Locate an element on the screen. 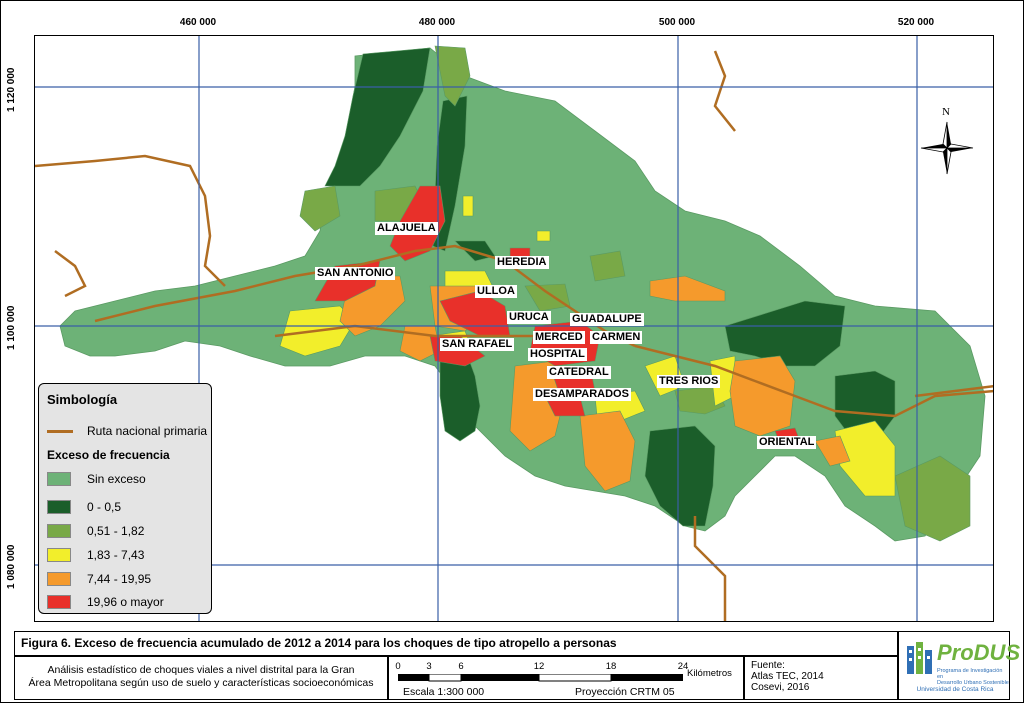 Image resolution: width=1024 pixels, height=703 pixels. legend-class-label: 0 - 0,5 is located at coordinates (104, 507).